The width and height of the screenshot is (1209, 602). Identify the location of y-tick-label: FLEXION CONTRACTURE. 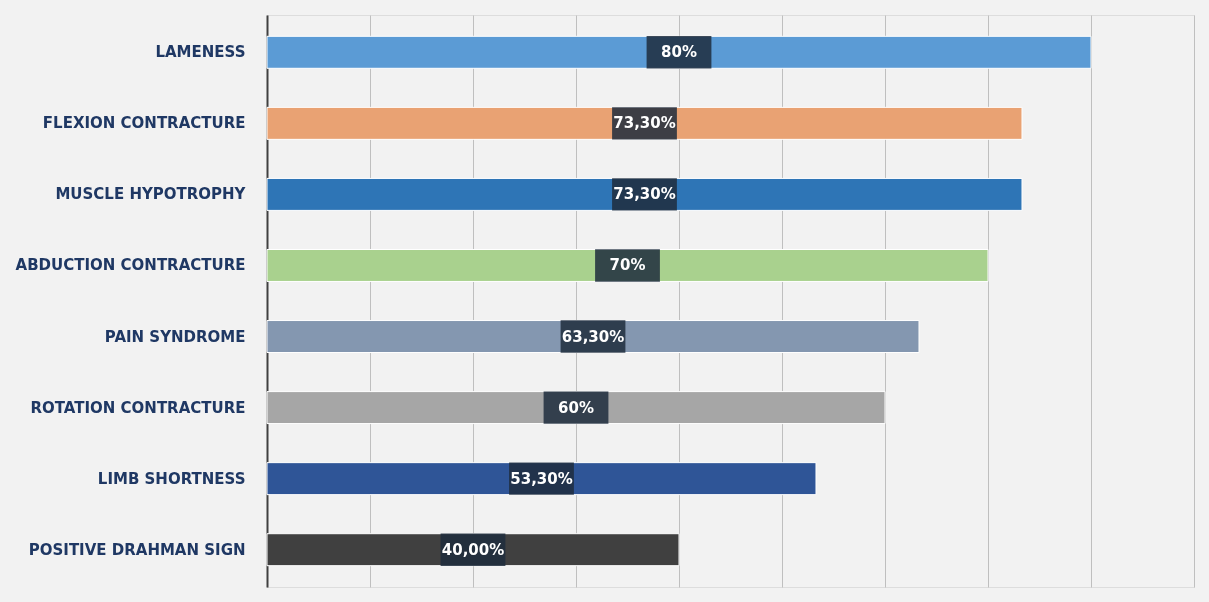
(144, 123).